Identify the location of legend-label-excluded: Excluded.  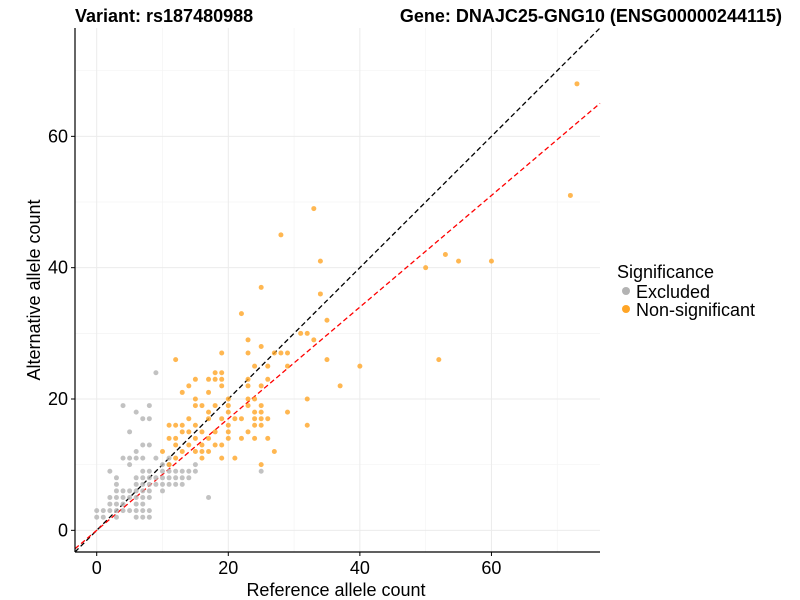
(673, 292).